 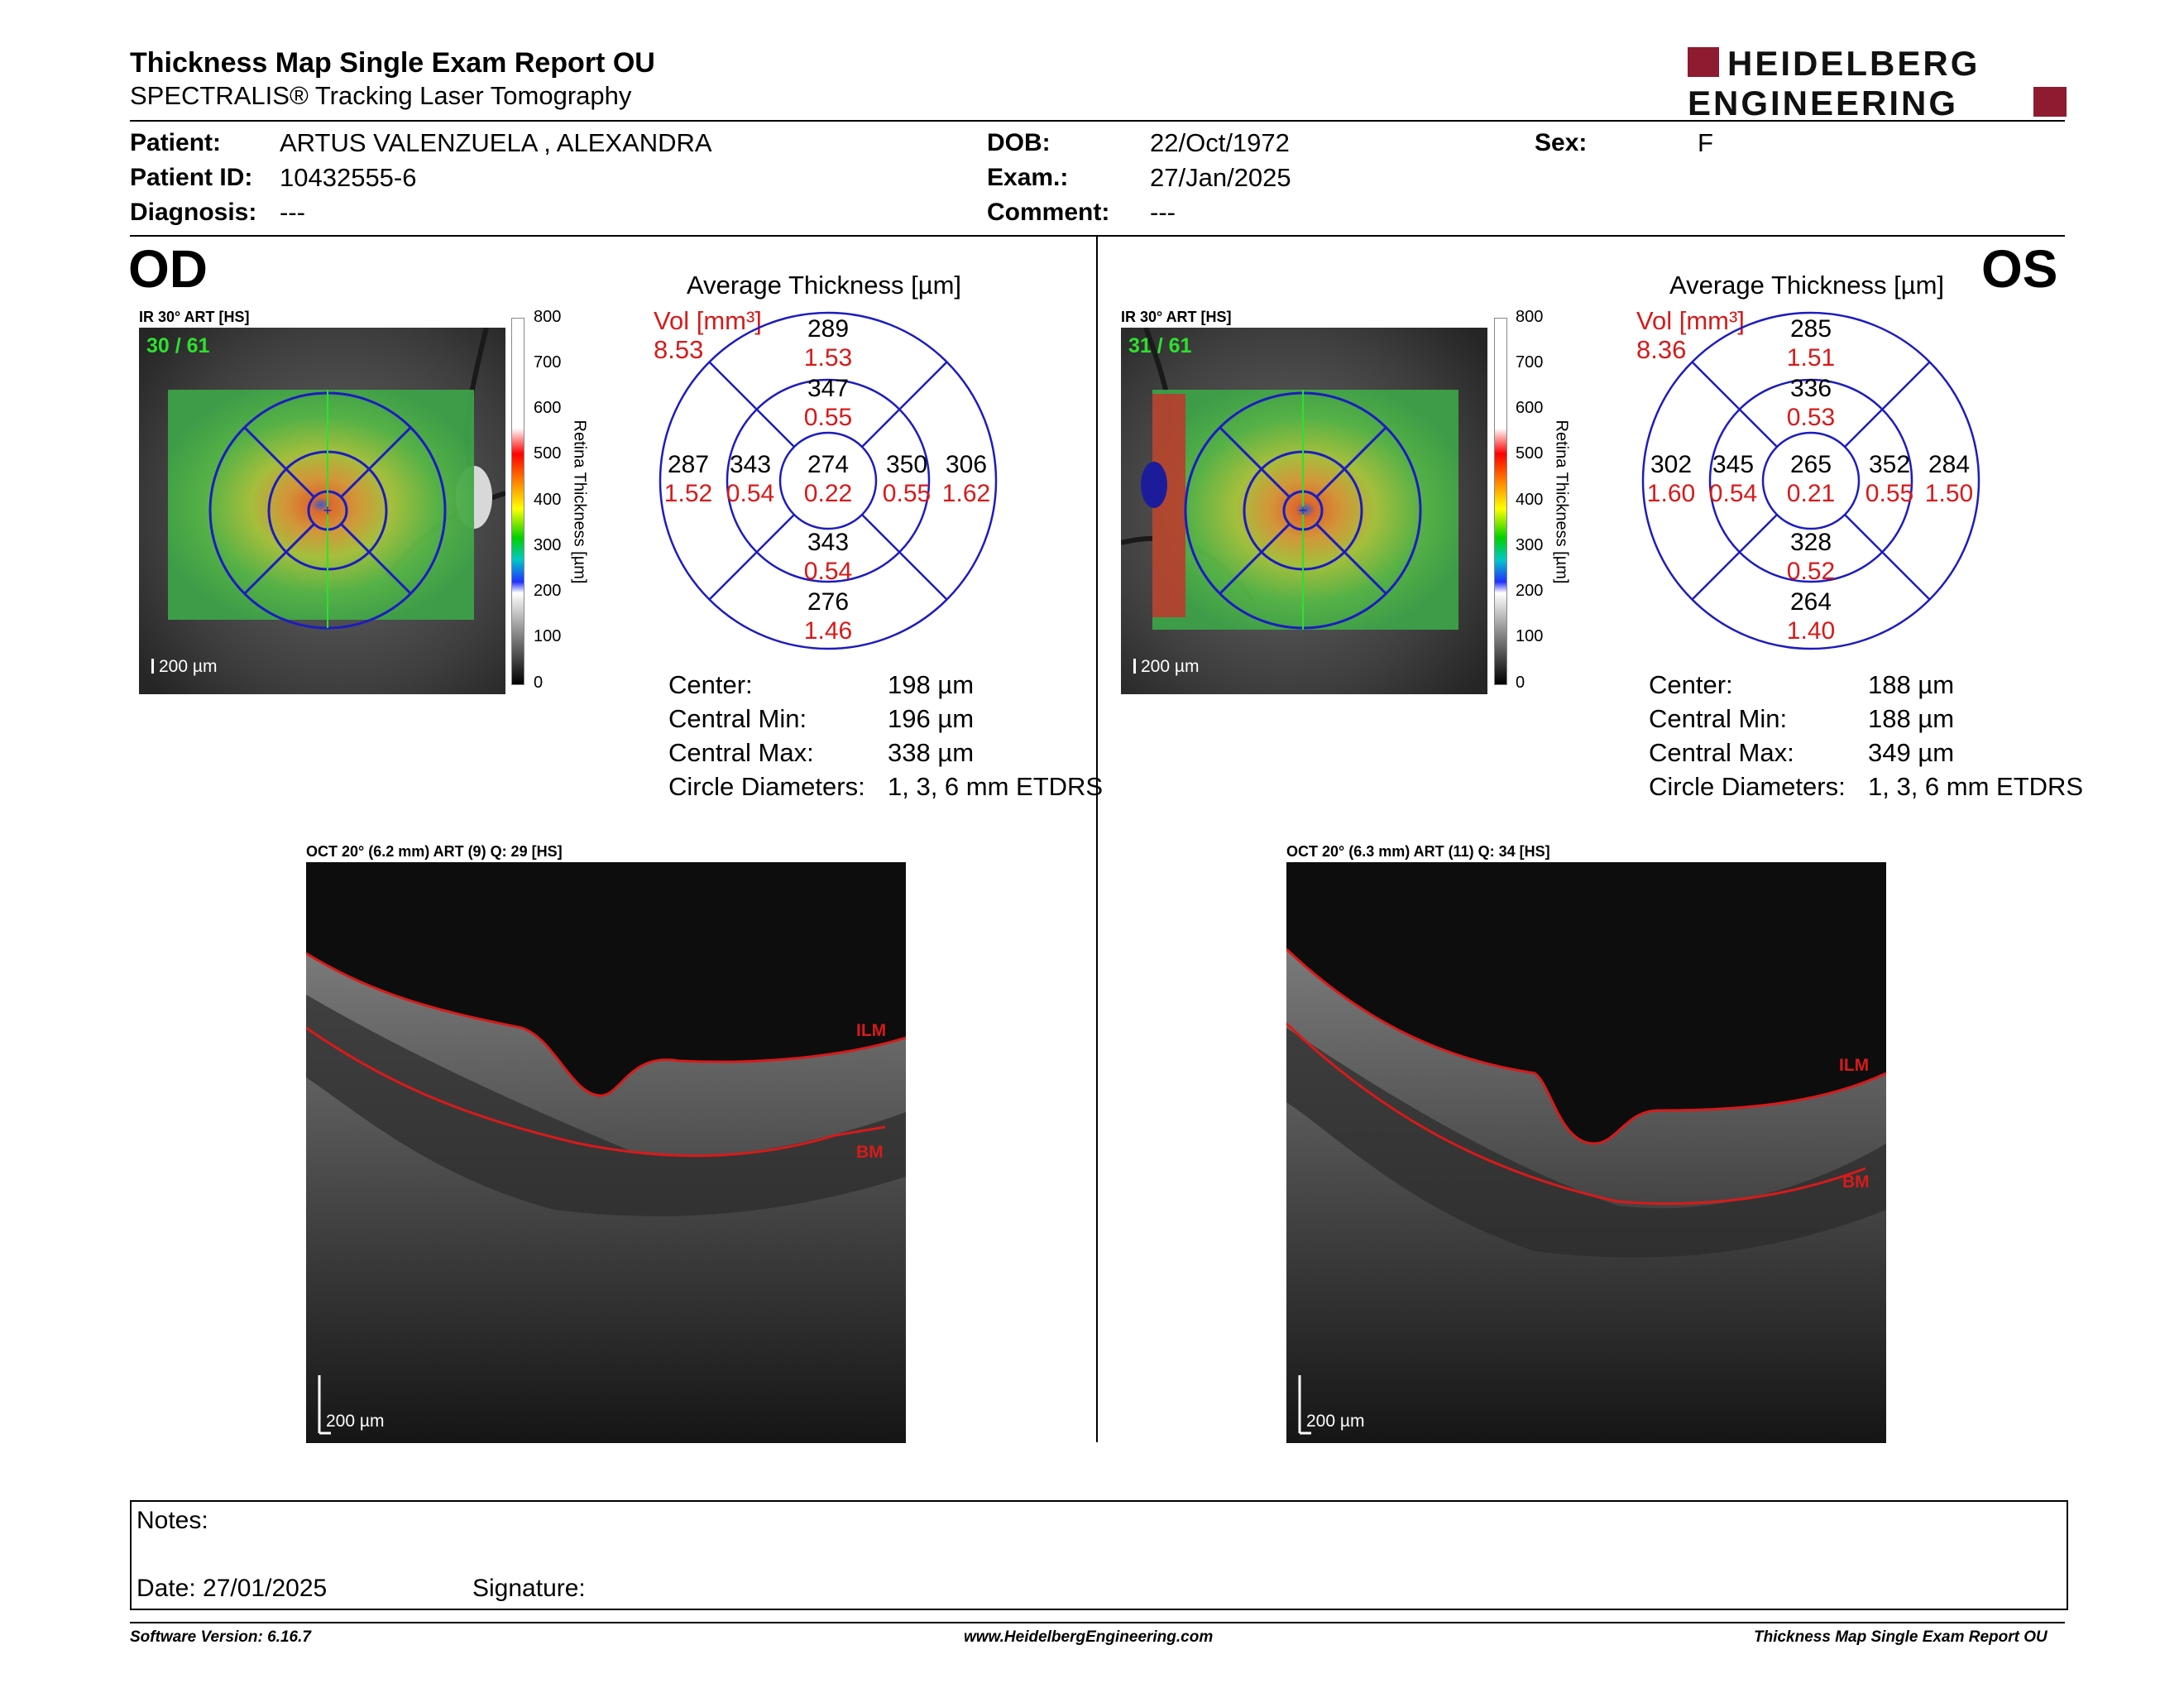 I want to click on heidelberg-logo: HEIDELBERG ENGINEERING, so click(x=1878, y=84).